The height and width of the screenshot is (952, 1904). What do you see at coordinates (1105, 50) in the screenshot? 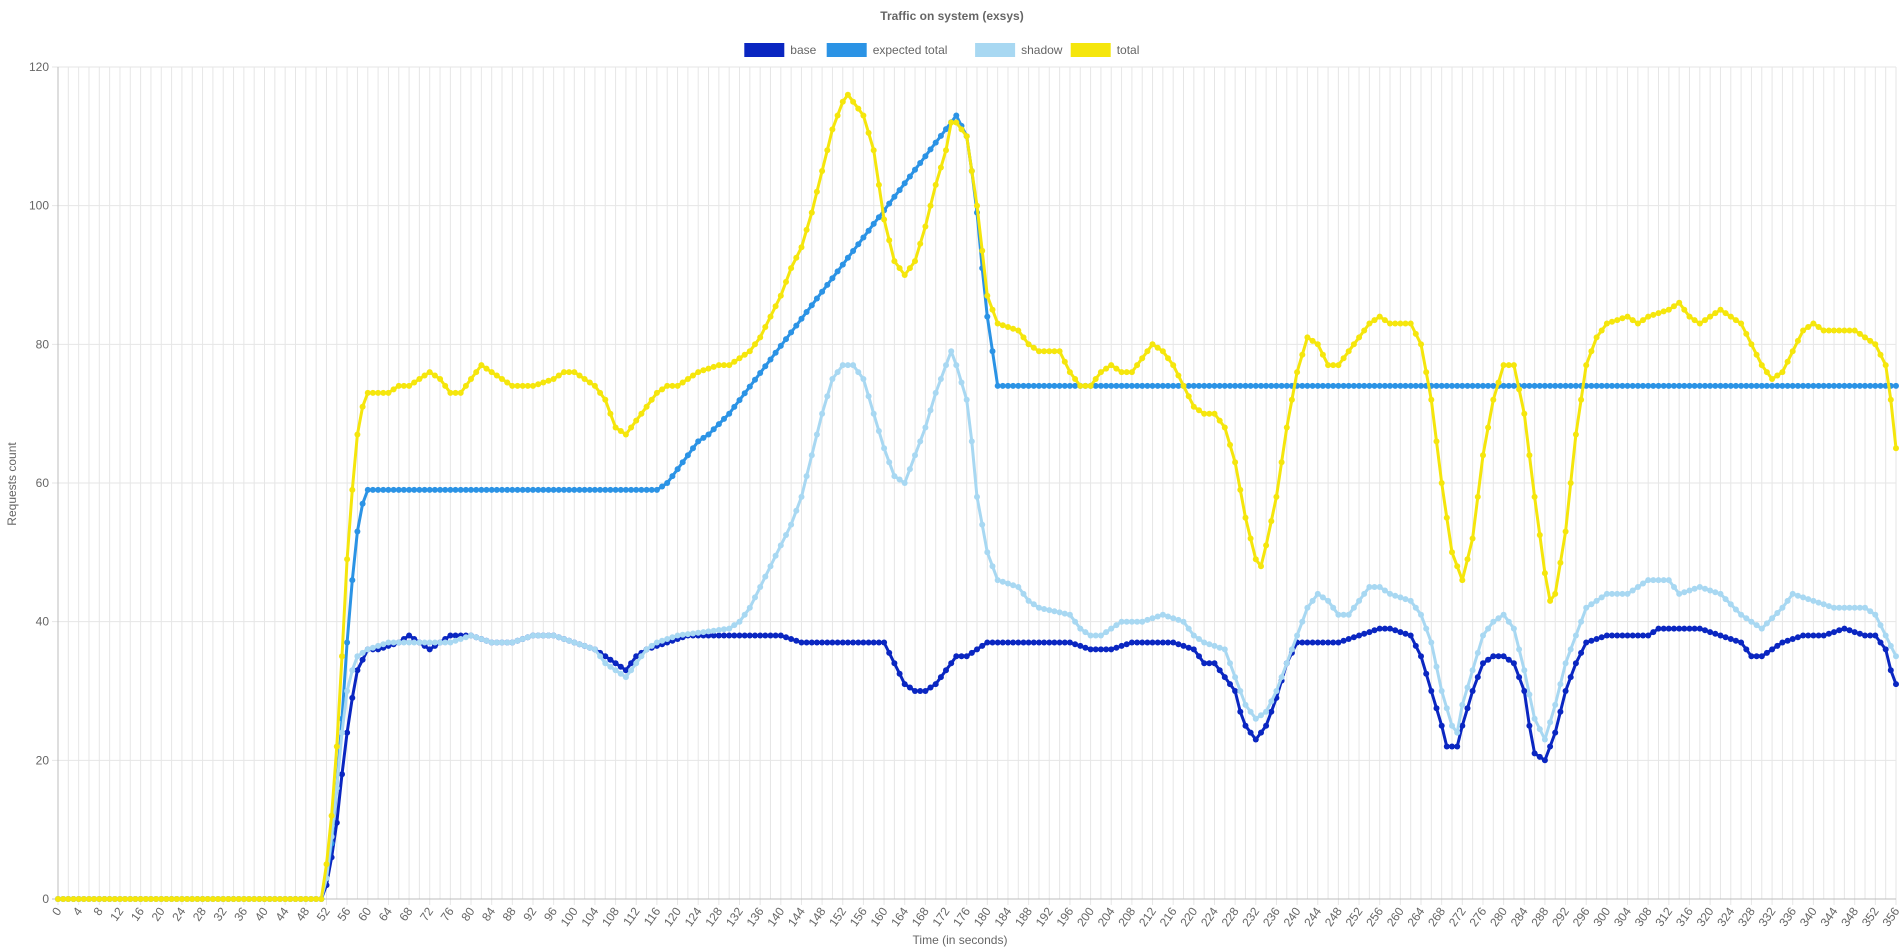
I see `legend-item-total: total` at bounding box center [1105, 50].